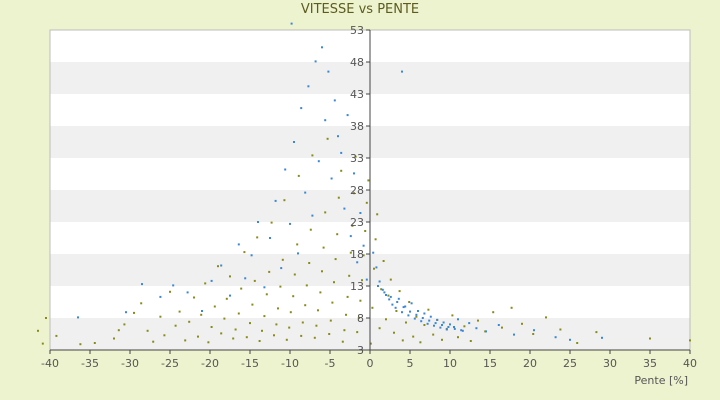  I want to click on y-tick-label: 18, so click(357, 254).